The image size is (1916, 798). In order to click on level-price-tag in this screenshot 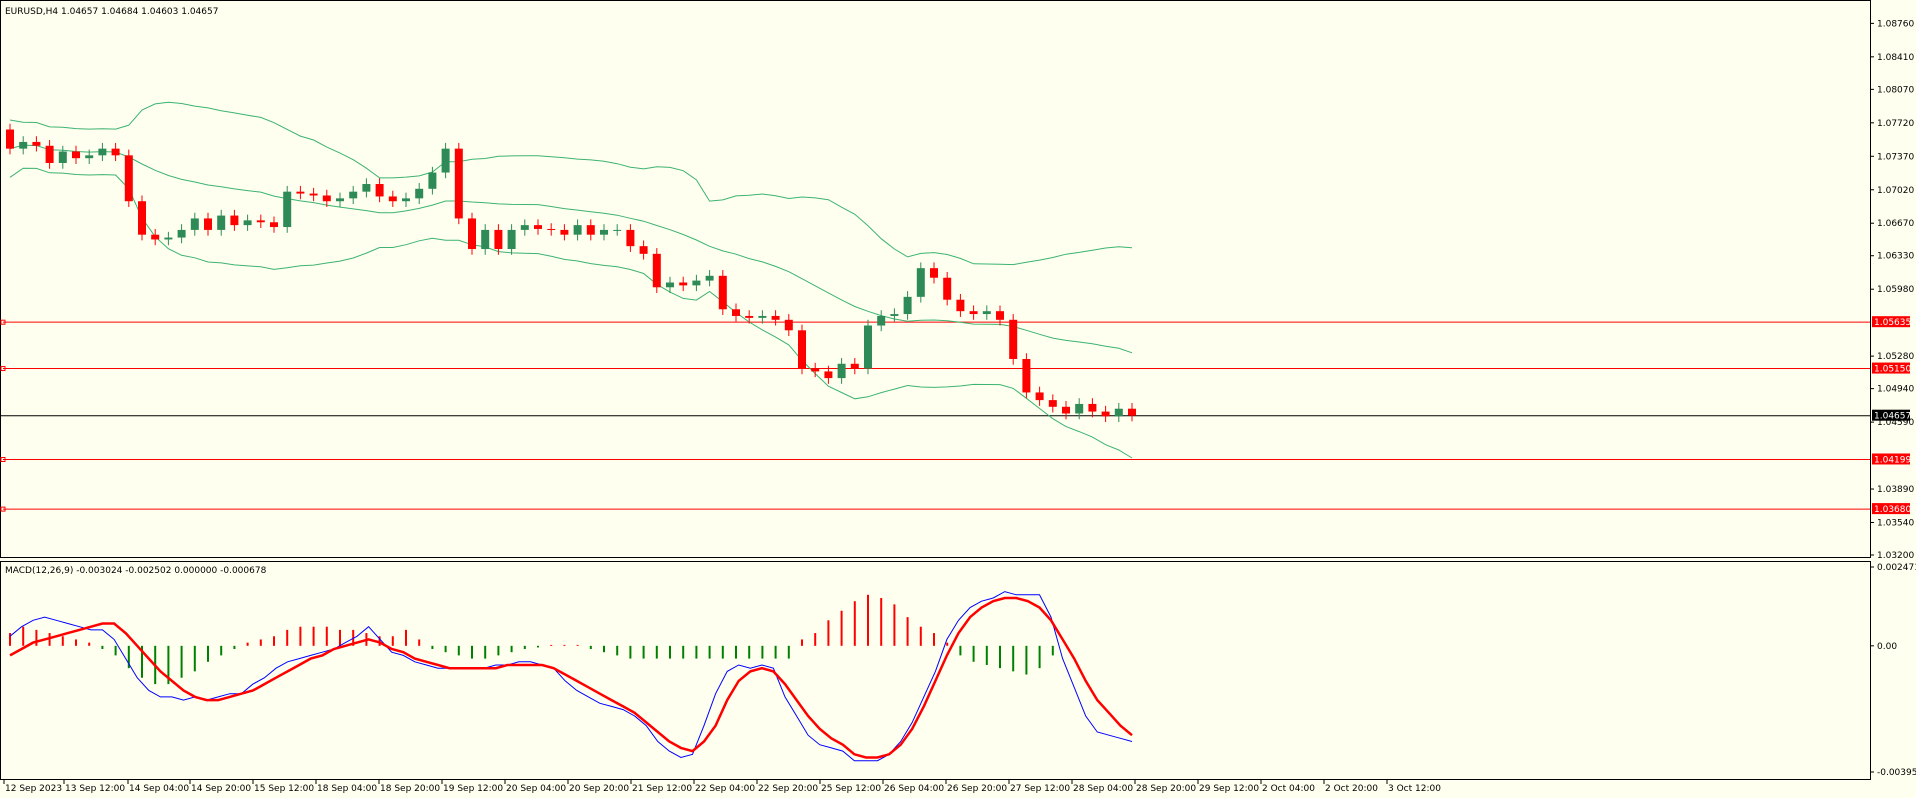, I will do `click(1891, 459)`.